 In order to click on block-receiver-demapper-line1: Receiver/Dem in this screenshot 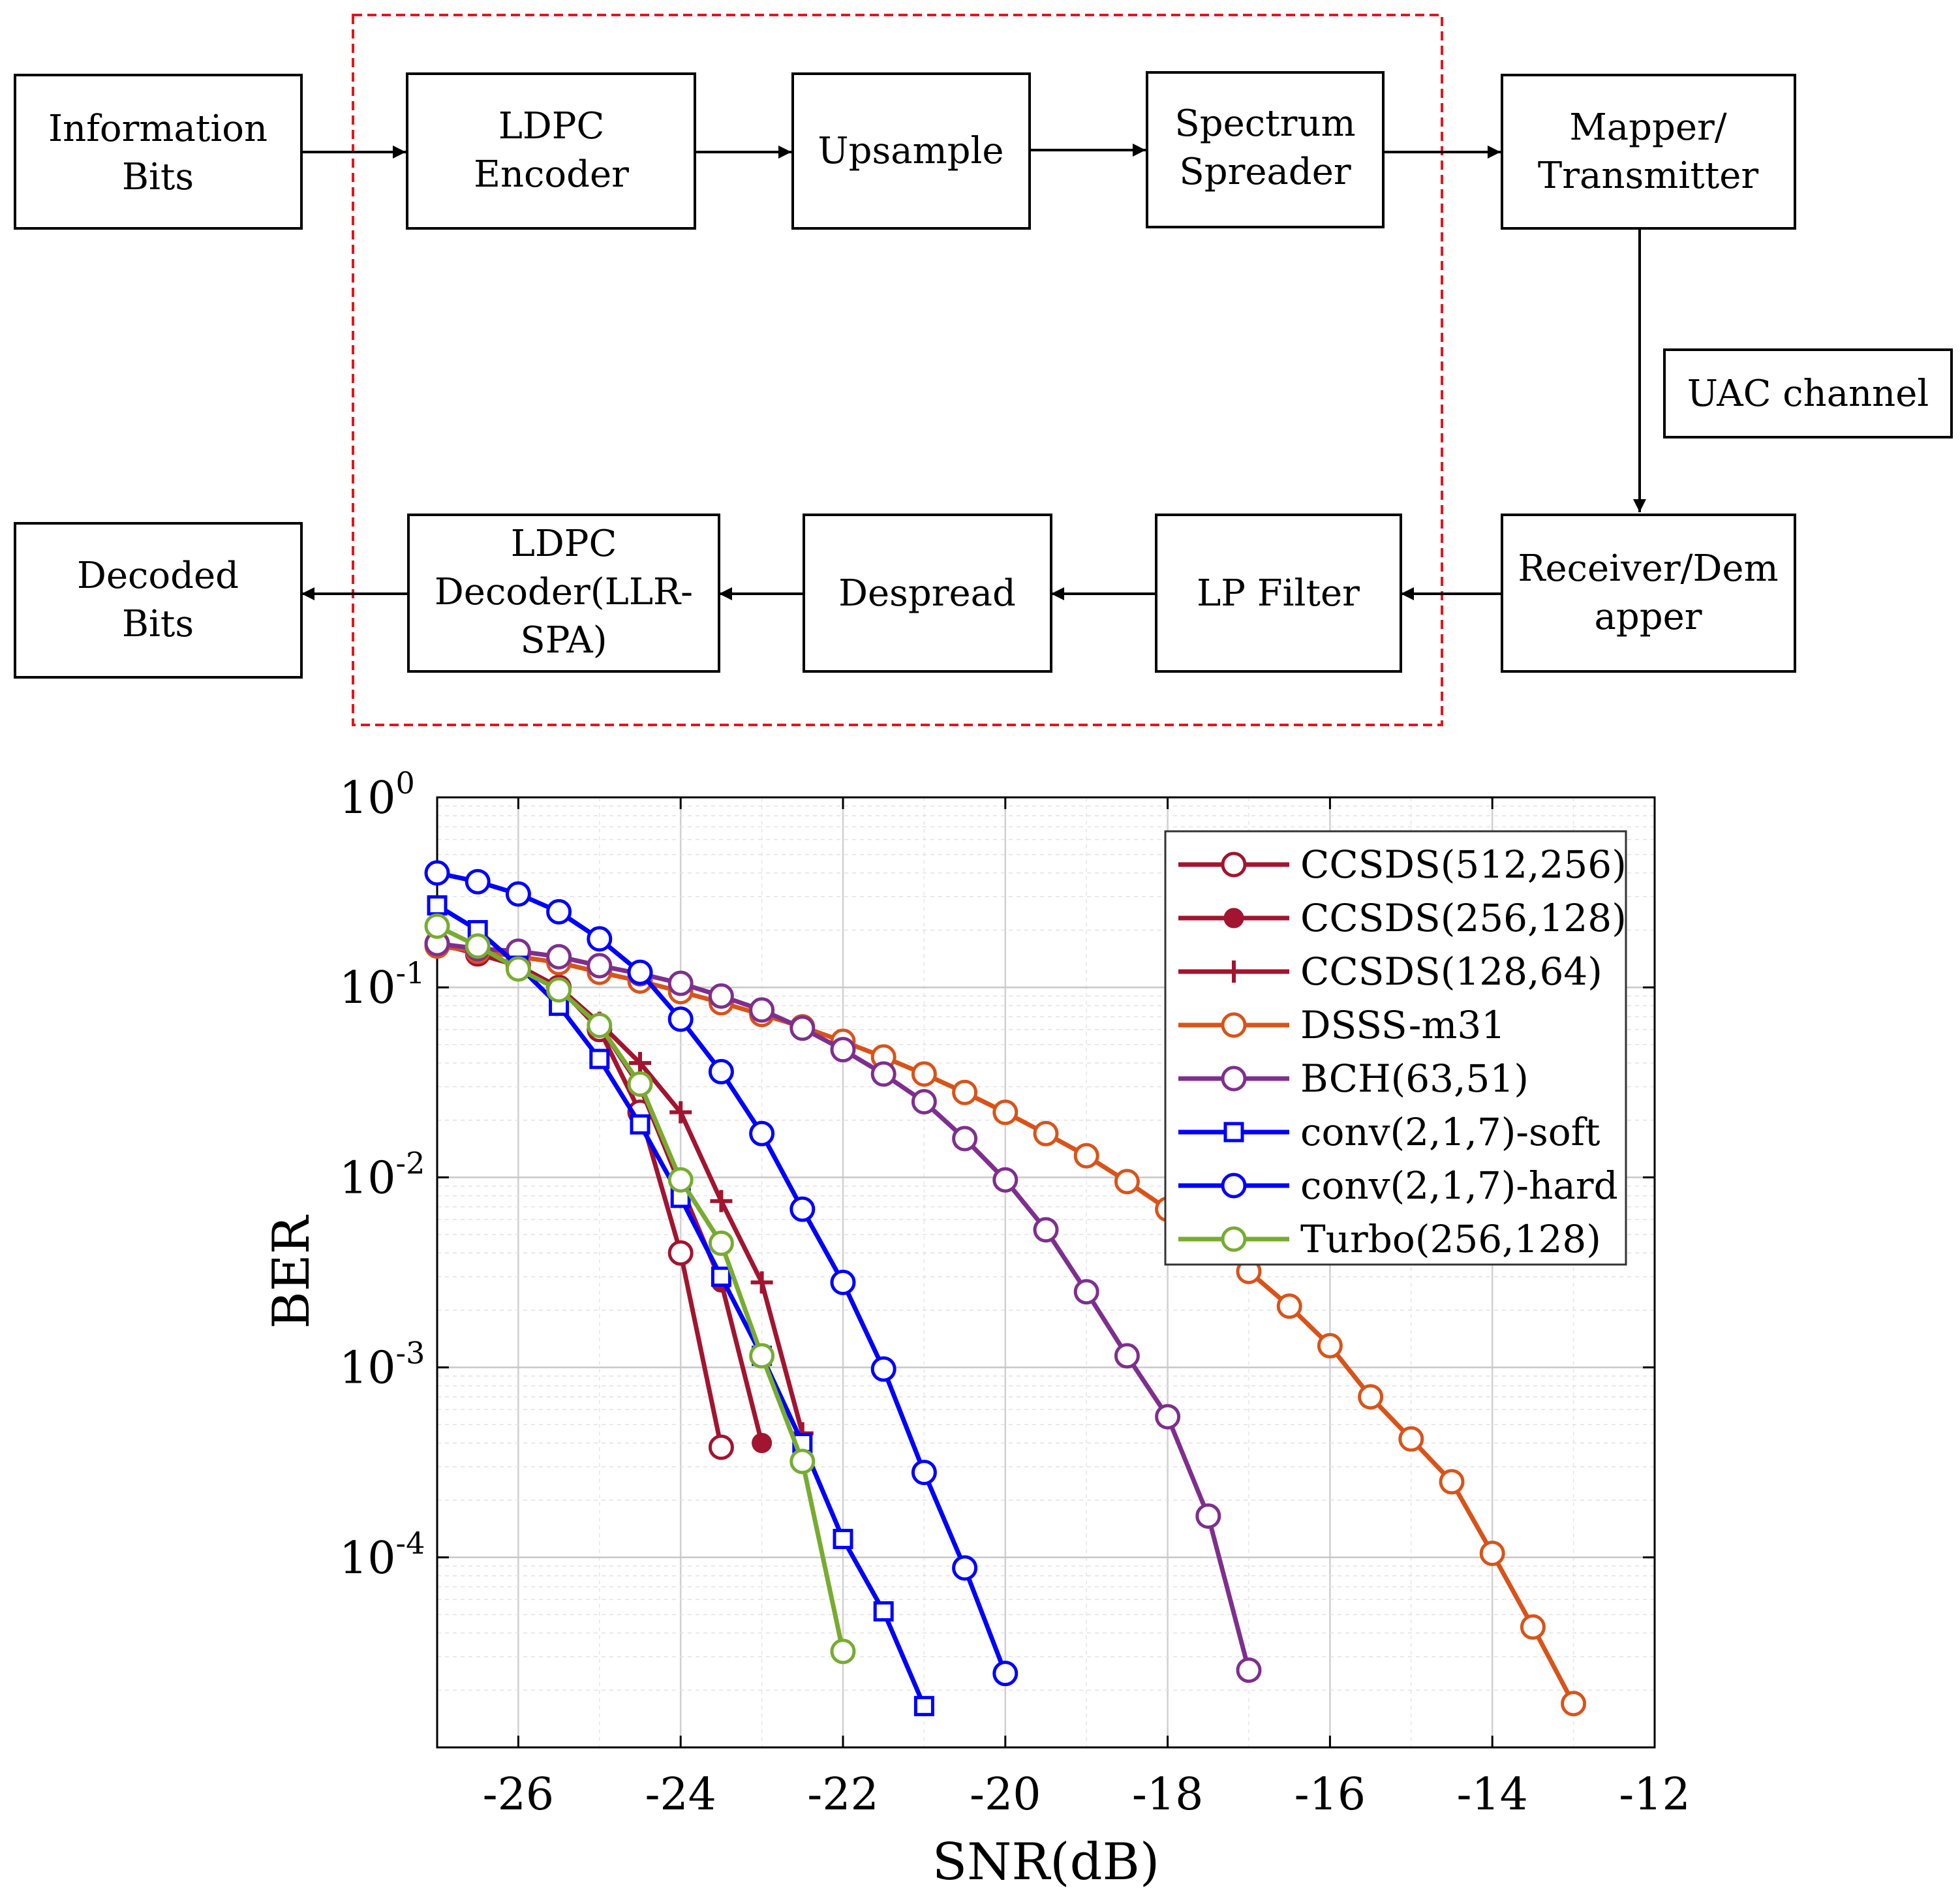, I will do `click(1648, 569)`.